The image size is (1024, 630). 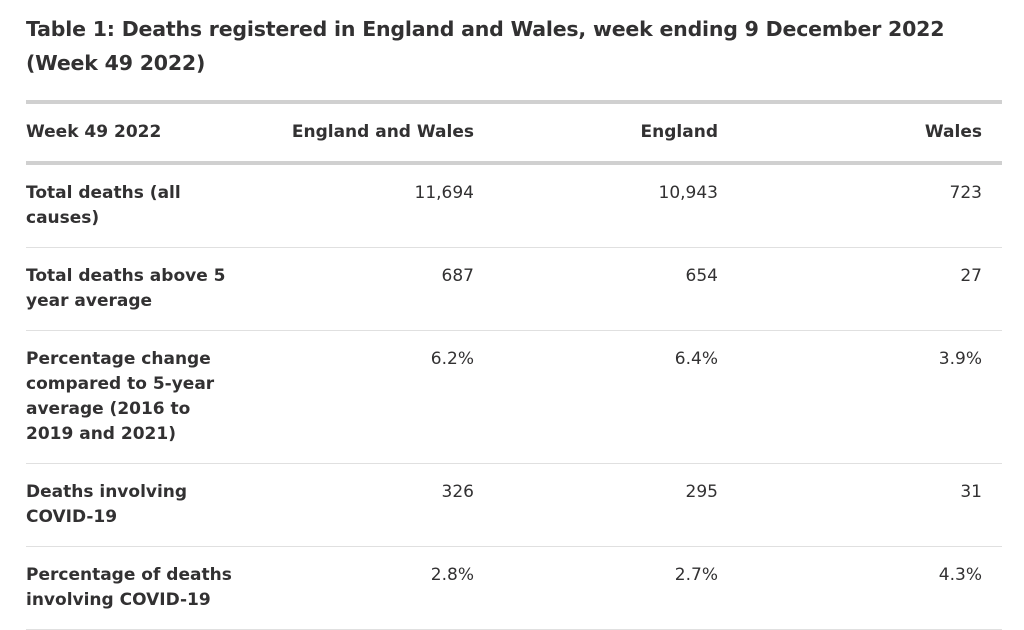 What do you see at coordinates (965, 193) in the screenshot?
I see `cell-wales: 723` at bounding box center [965, 193].